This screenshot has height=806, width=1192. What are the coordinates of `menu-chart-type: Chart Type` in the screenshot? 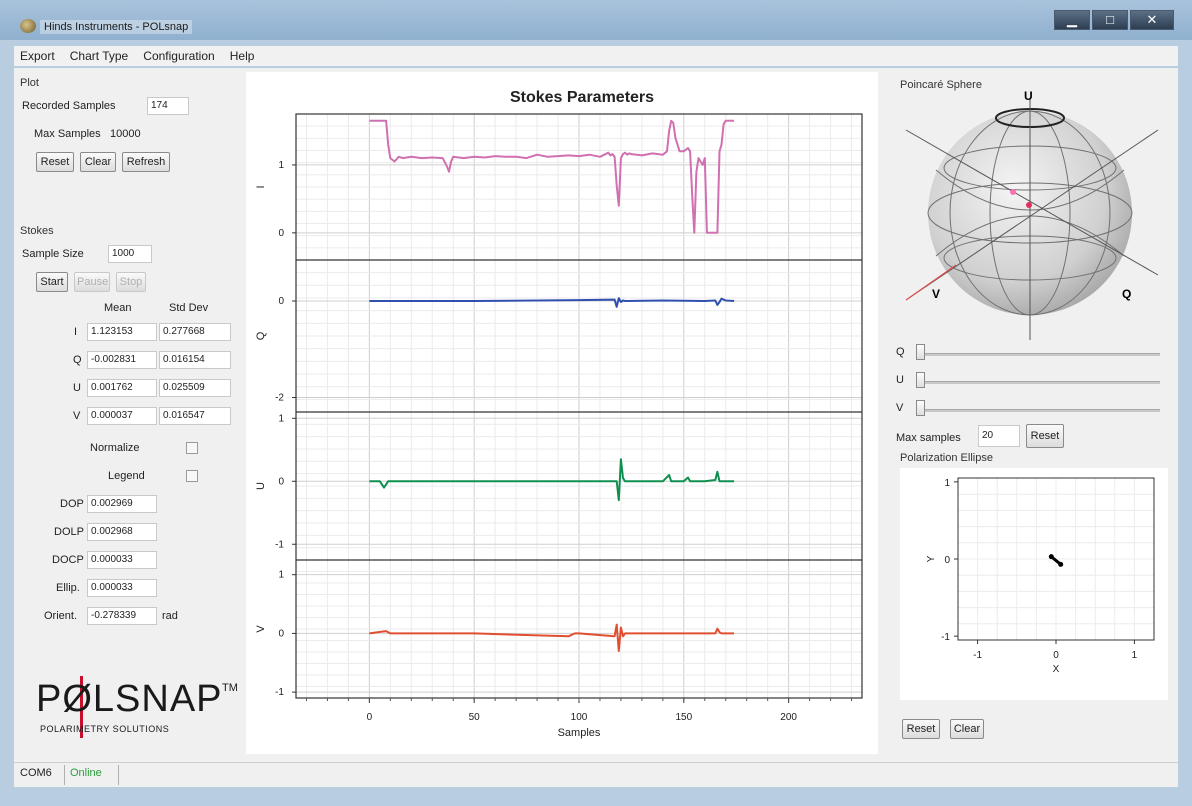 It's located at (99, 56).